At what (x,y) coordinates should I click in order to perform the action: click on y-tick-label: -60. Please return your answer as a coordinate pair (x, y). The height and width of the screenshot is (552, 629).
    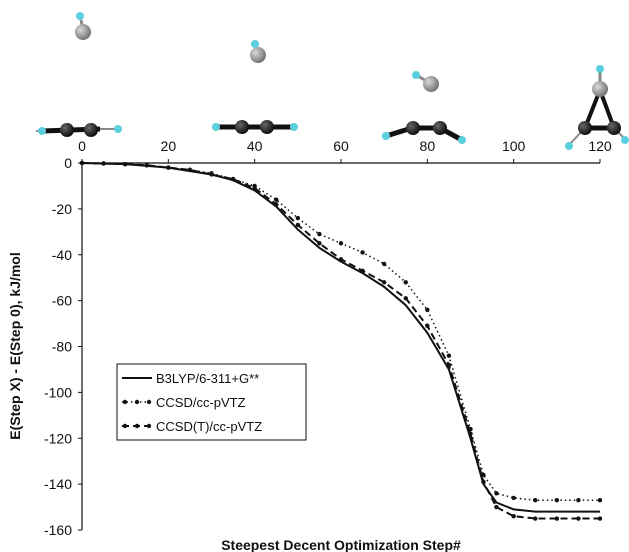
    Looking at the image, I should click on (62, 301).